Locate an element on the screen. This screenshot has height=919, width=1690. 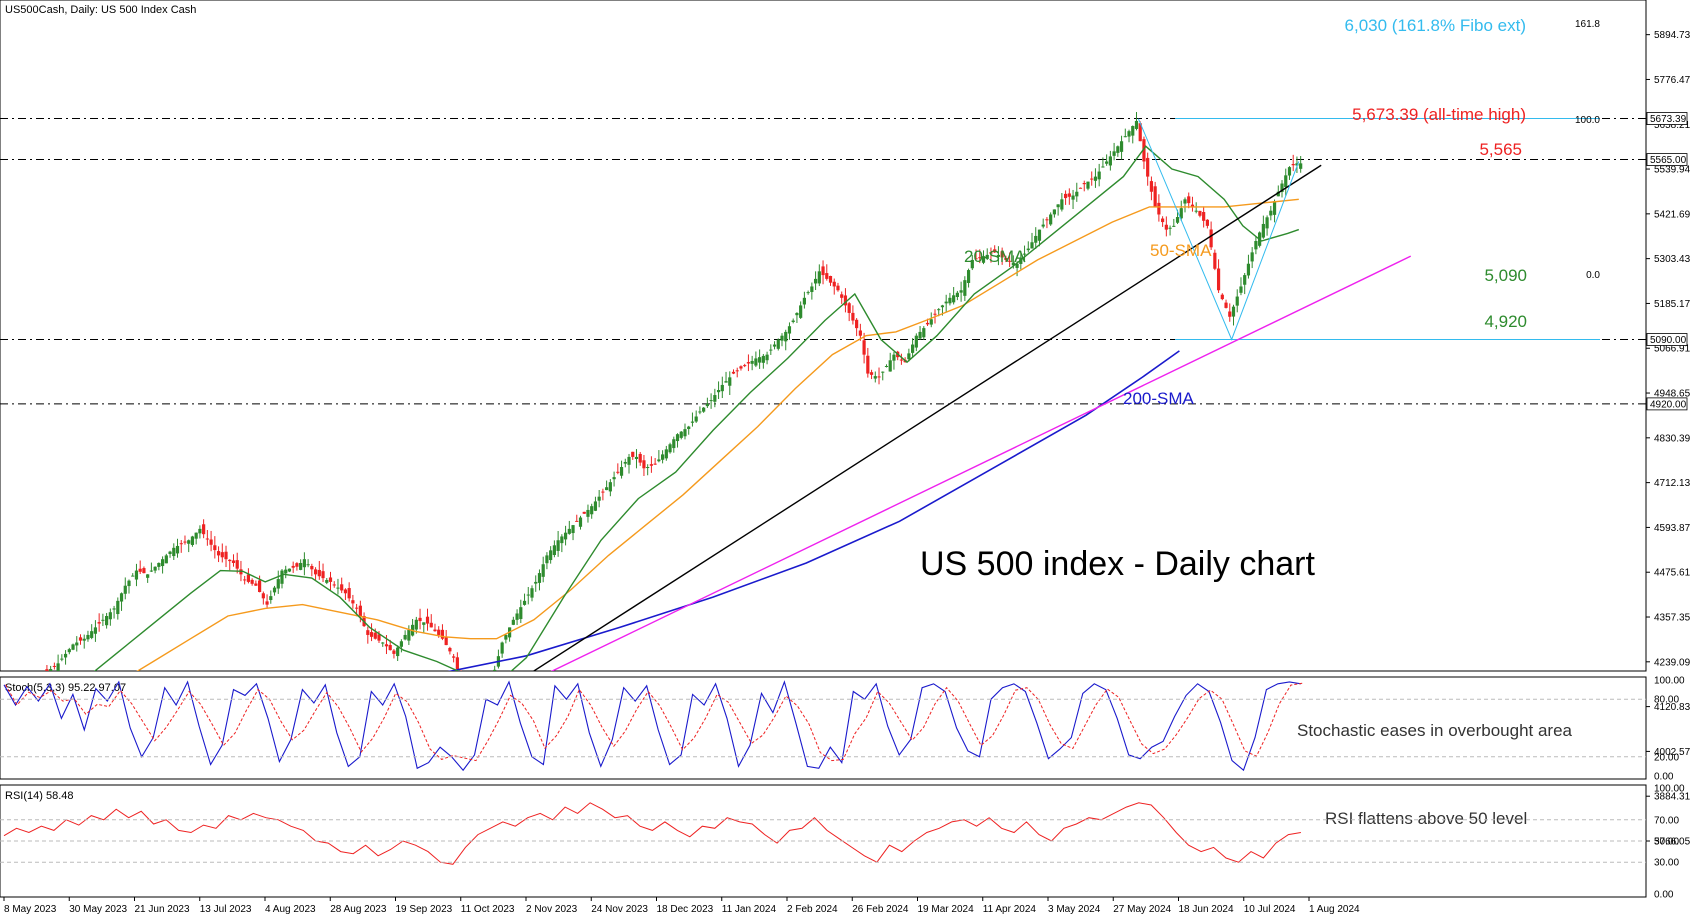
x-tick-label: 4 Aug 2023 is located at coordinates (290, 909).